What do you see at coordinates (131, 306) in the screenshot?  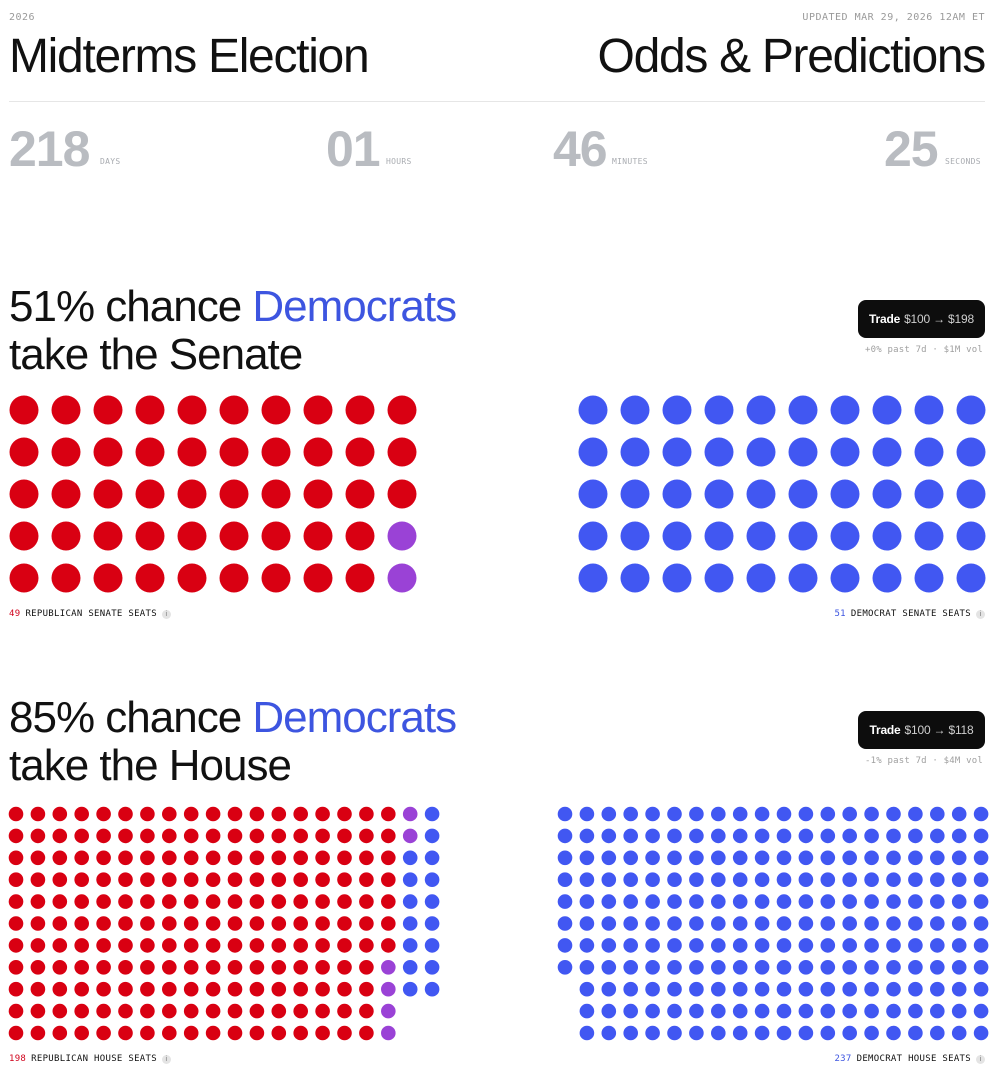 I see `senate-headline-chance: 51% chance` at bounding box center [131, 306].